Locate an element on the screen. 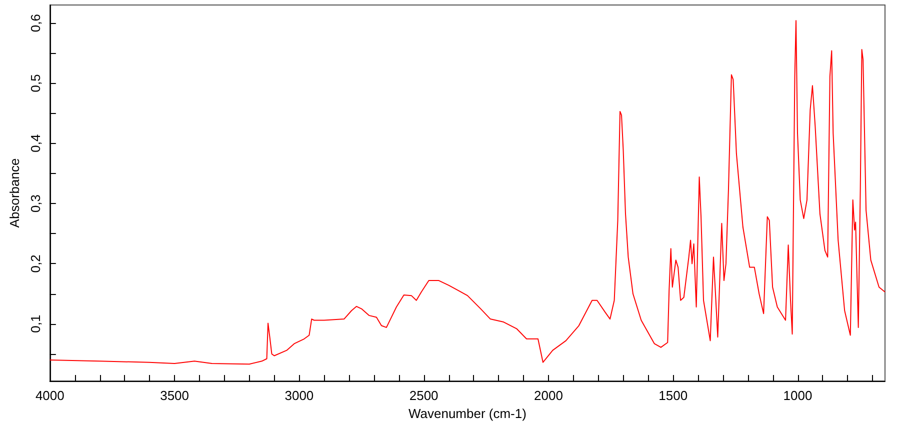 The width and height of the screenshot is (910, 425). x-tick-label: 3000 is located at coordinates (299, 395).